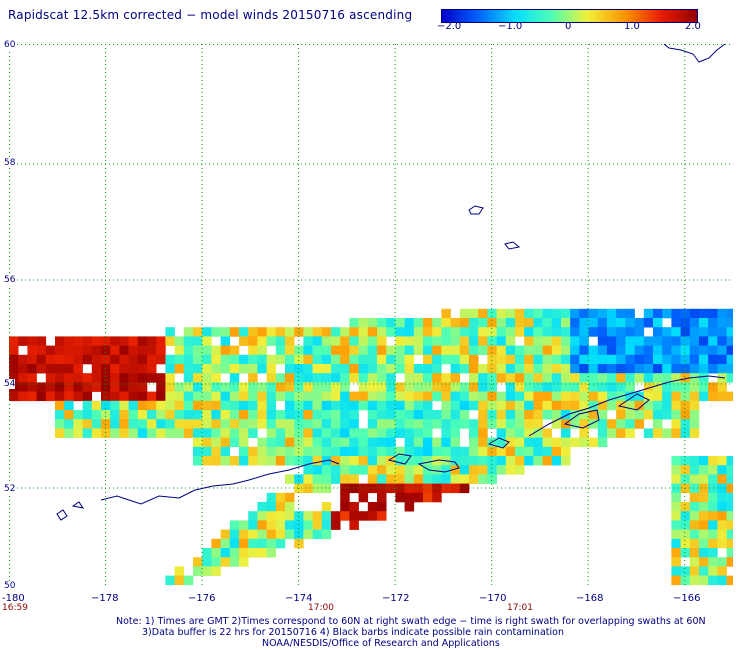 The width and height of the screenshot is (740, 650). I want to click on lat-label-60: 60, so click(10, 45).